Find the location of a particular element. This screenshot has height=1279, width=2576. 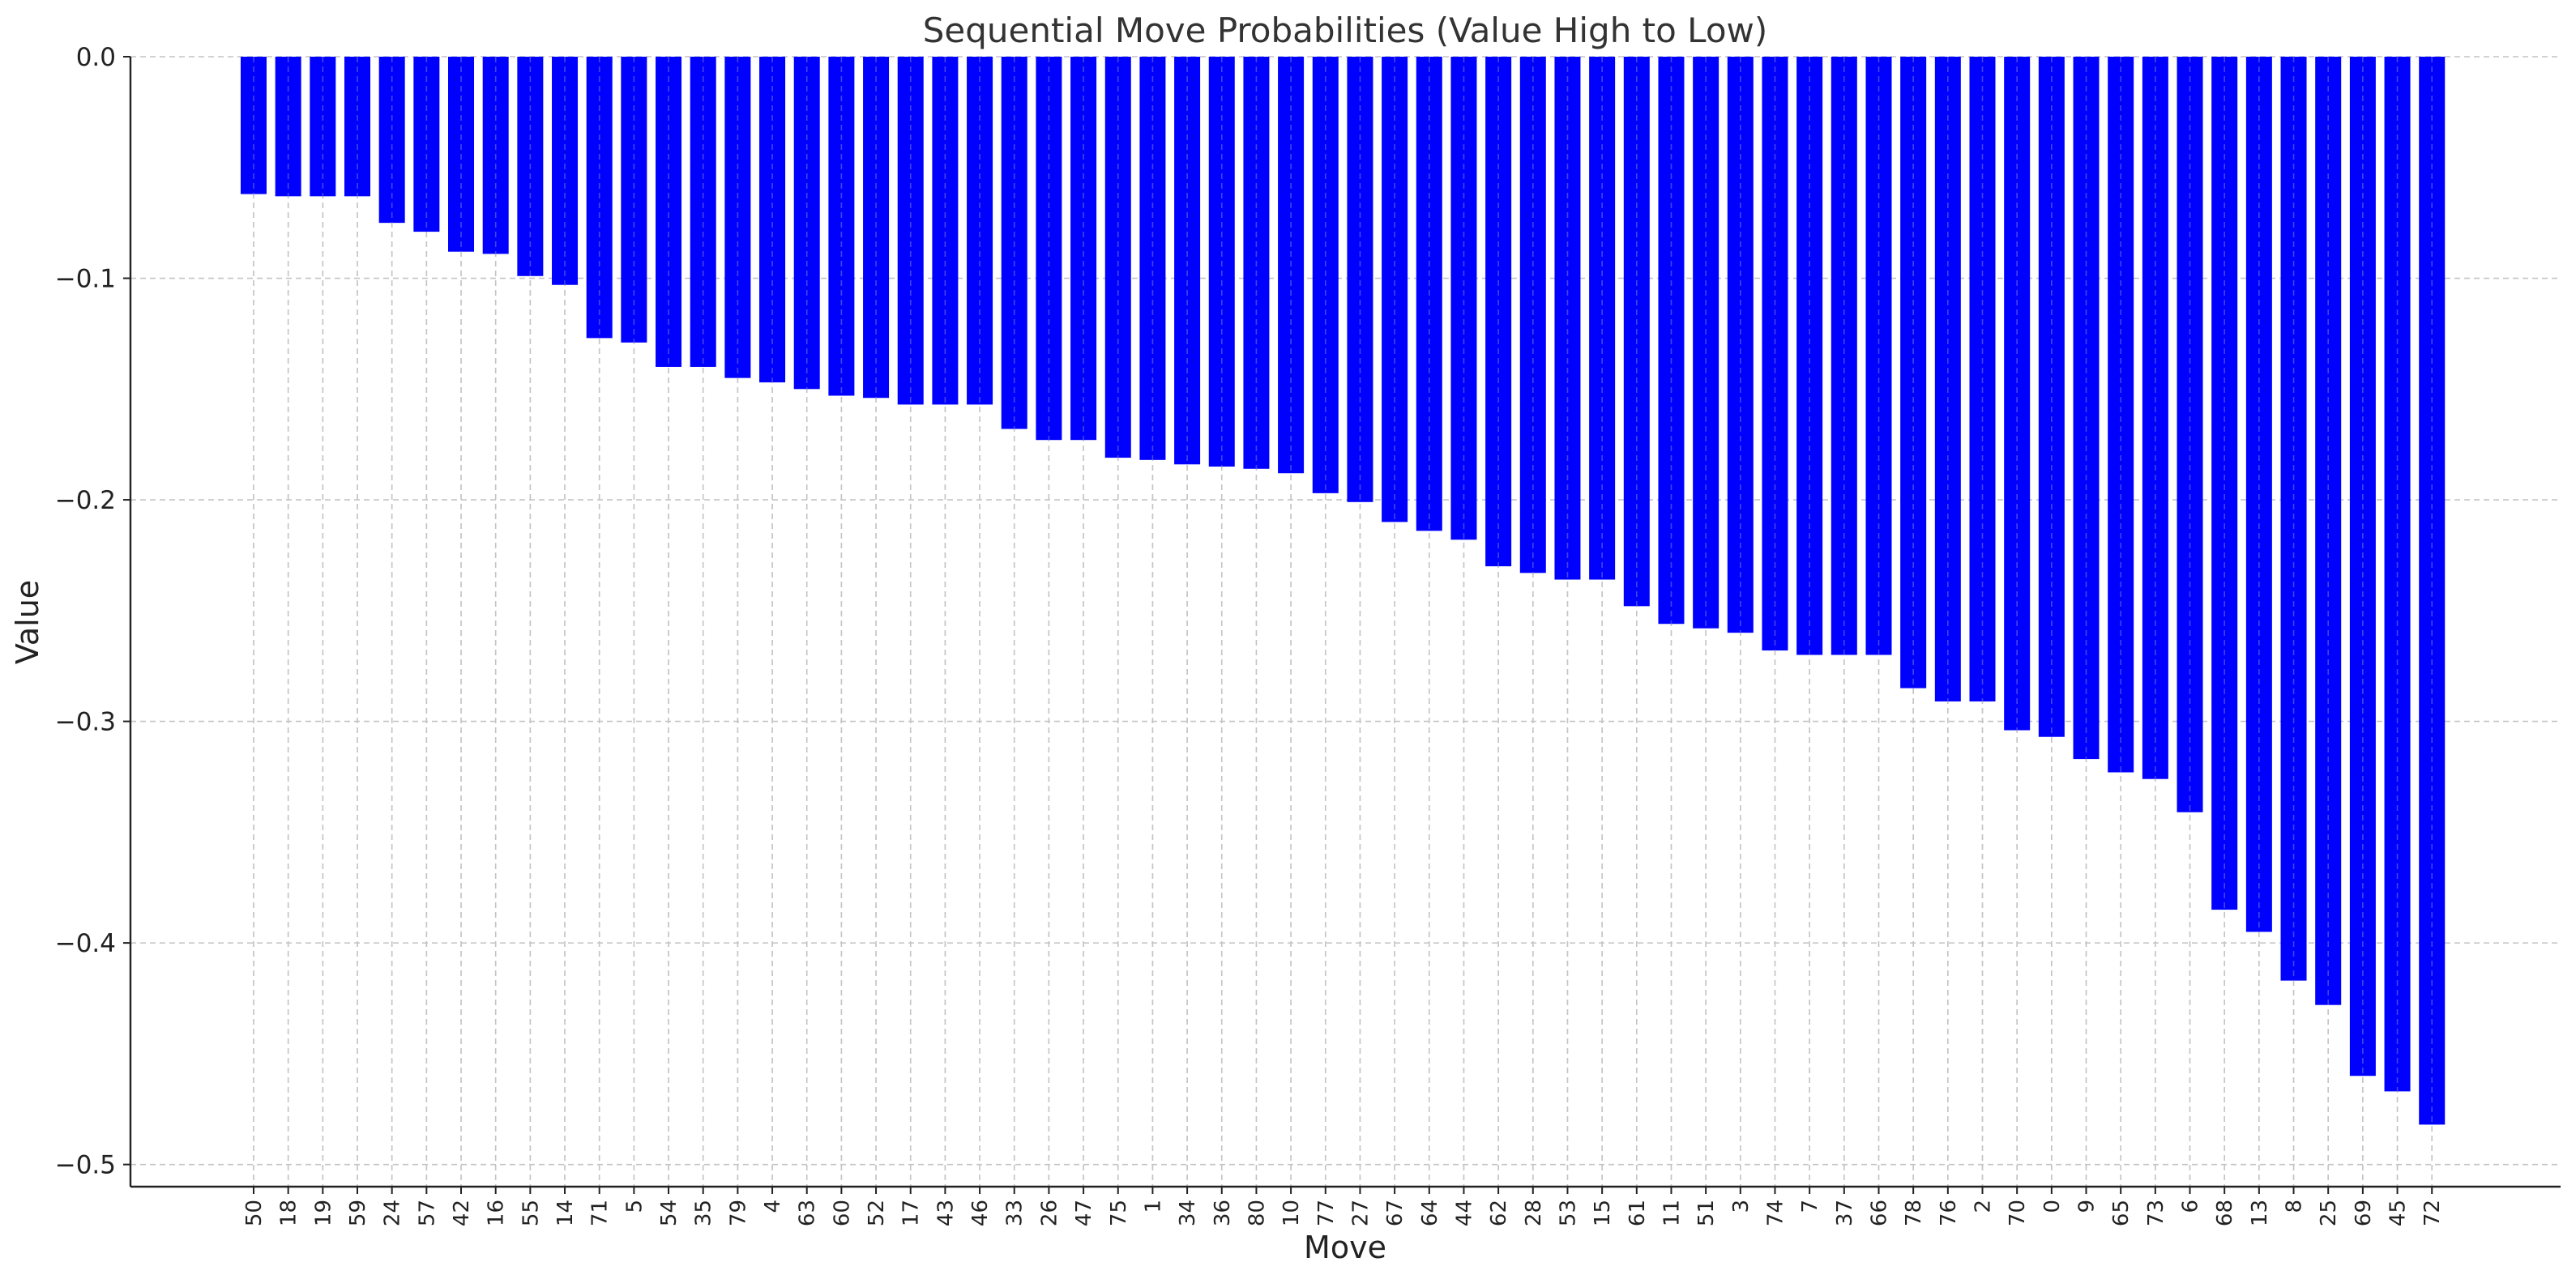

x-tick-label: 36 is located at coordinates (1223, 1213).